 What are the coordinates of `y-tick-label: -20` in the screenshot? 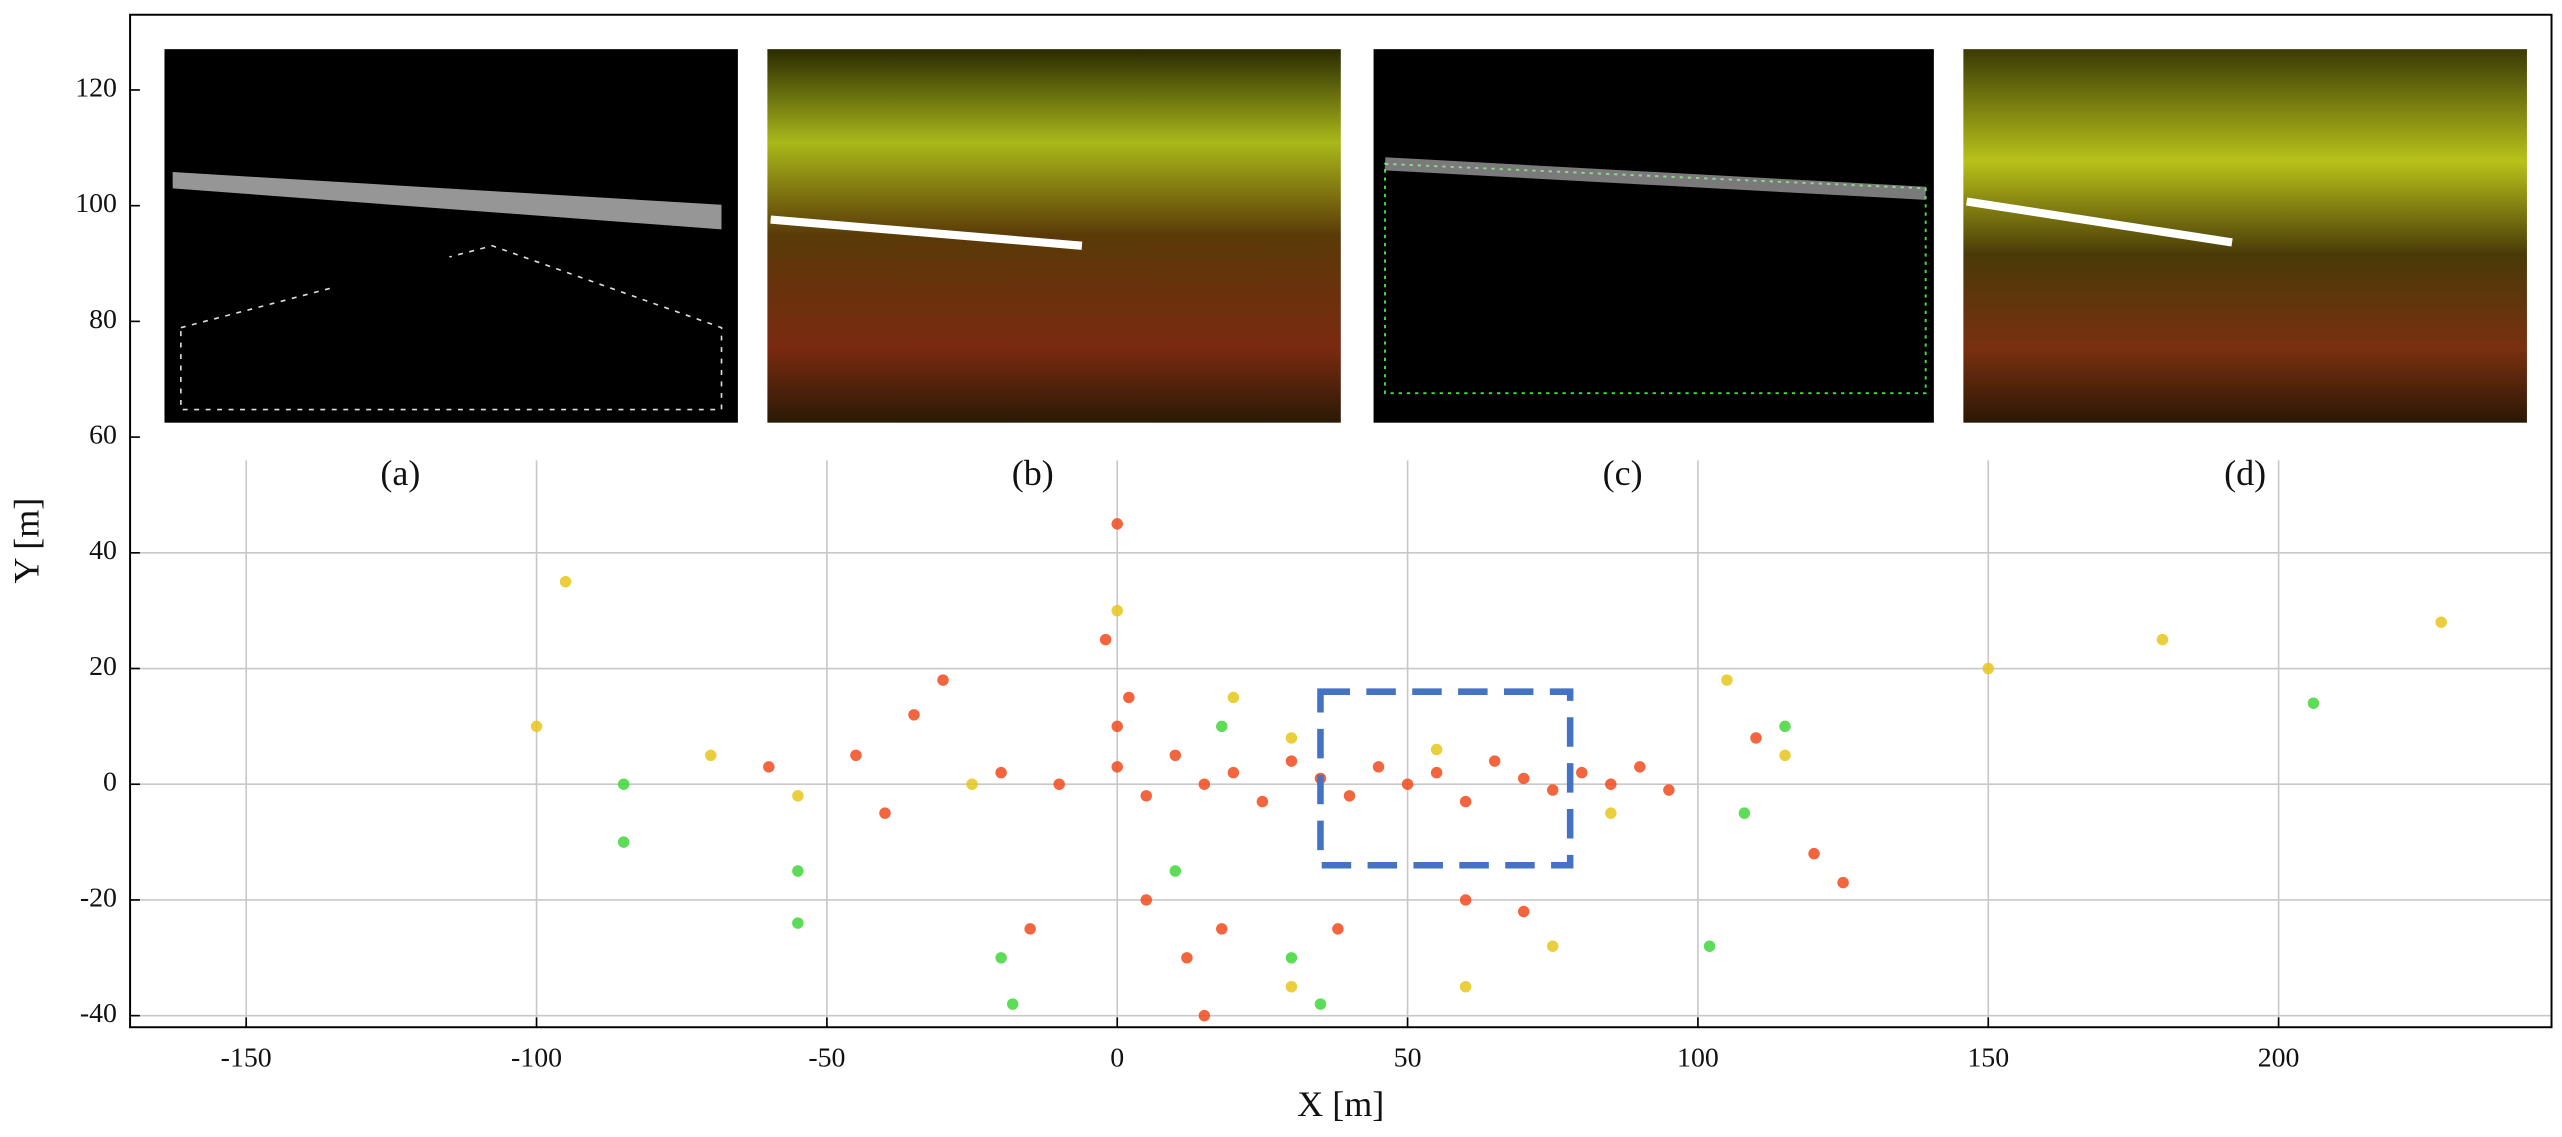 It's located at (98, 897).